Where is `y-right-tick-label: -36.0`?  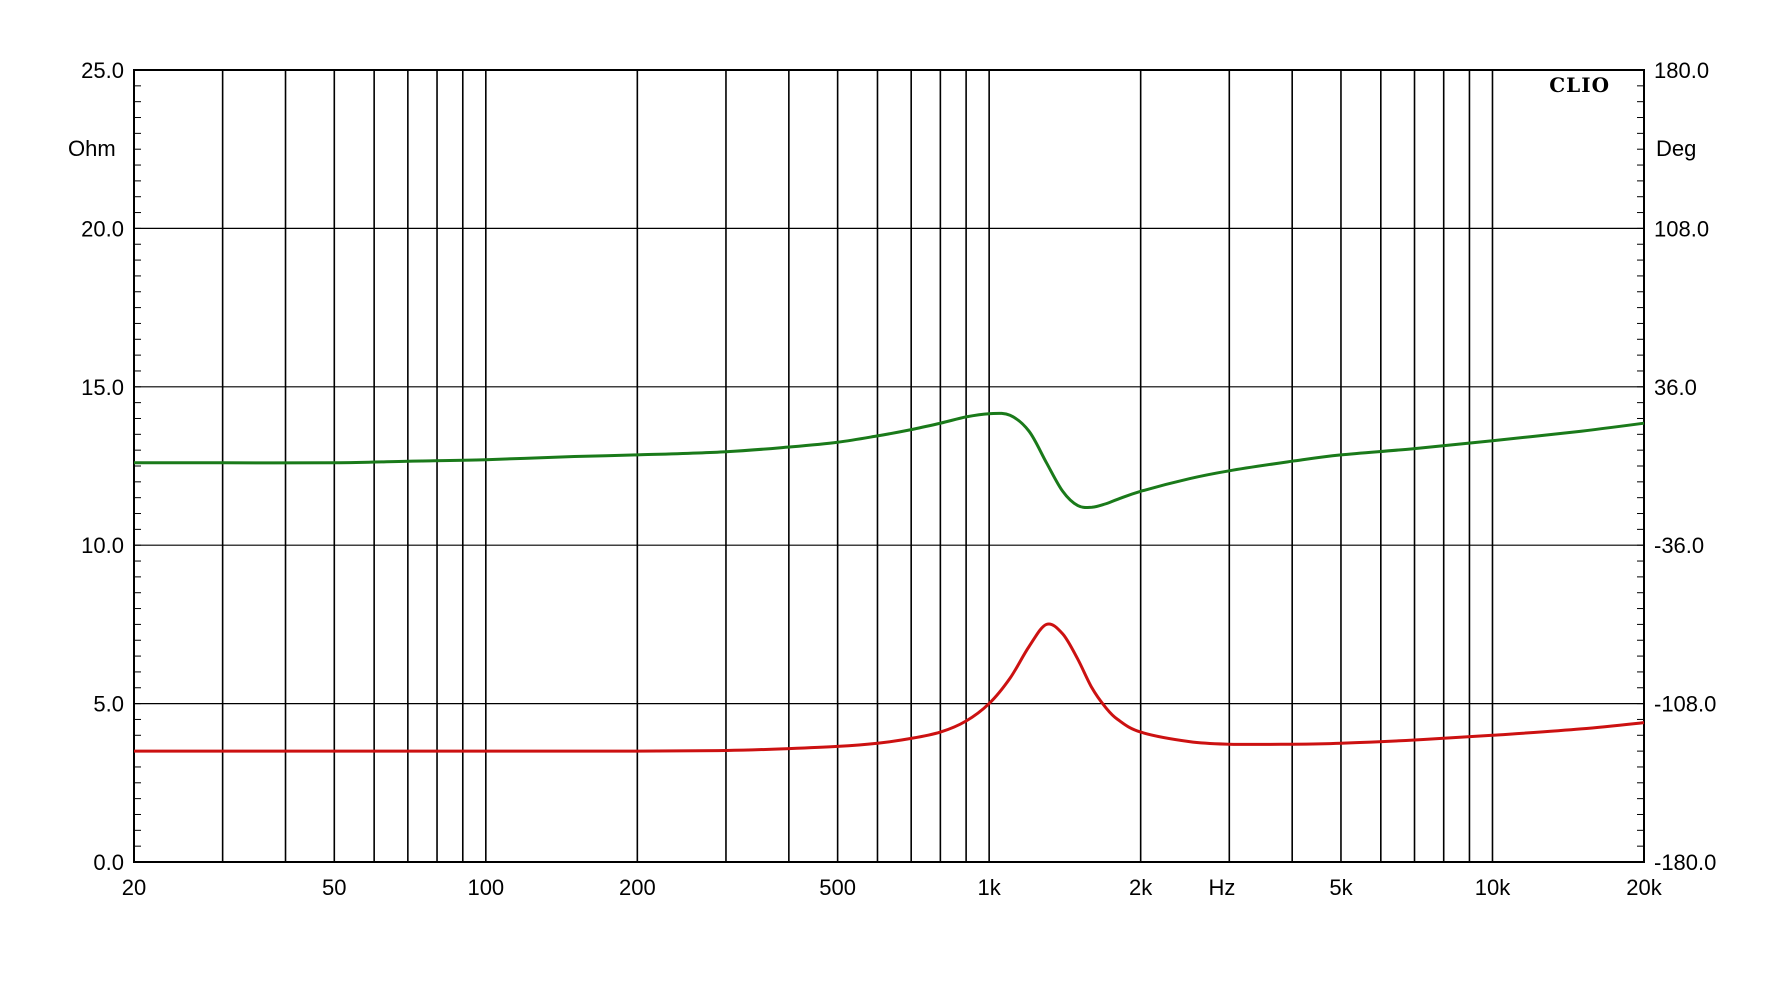
y-right-tick-label: -36.0 is located at coordinates (1679, 545).